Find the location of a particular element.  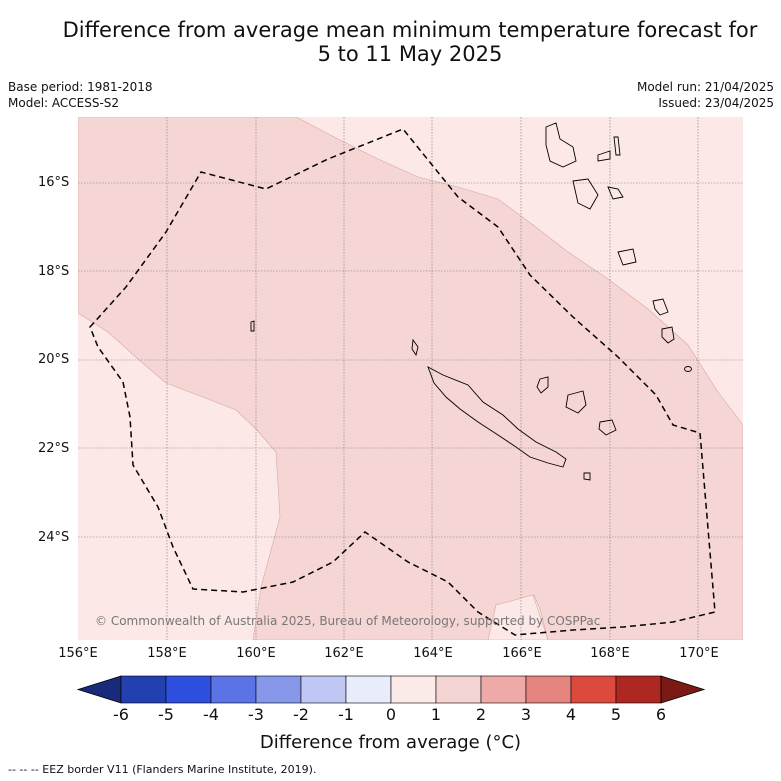

colorbar-tick: -4 is located at coordinates (211, 714).